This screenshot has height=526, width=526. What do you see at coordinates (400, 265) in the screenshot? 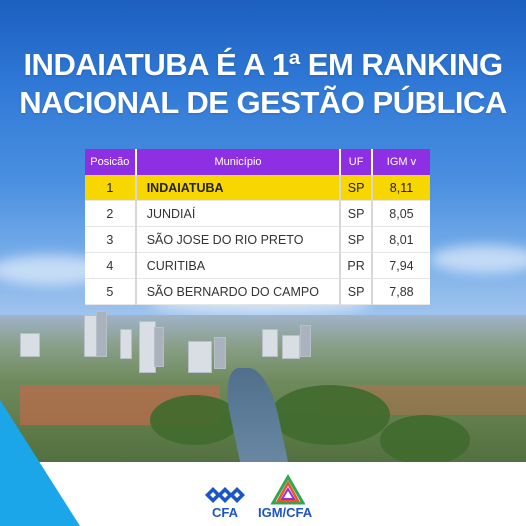
I see `row-igm: 7,94` at bounding box center [400, 265].